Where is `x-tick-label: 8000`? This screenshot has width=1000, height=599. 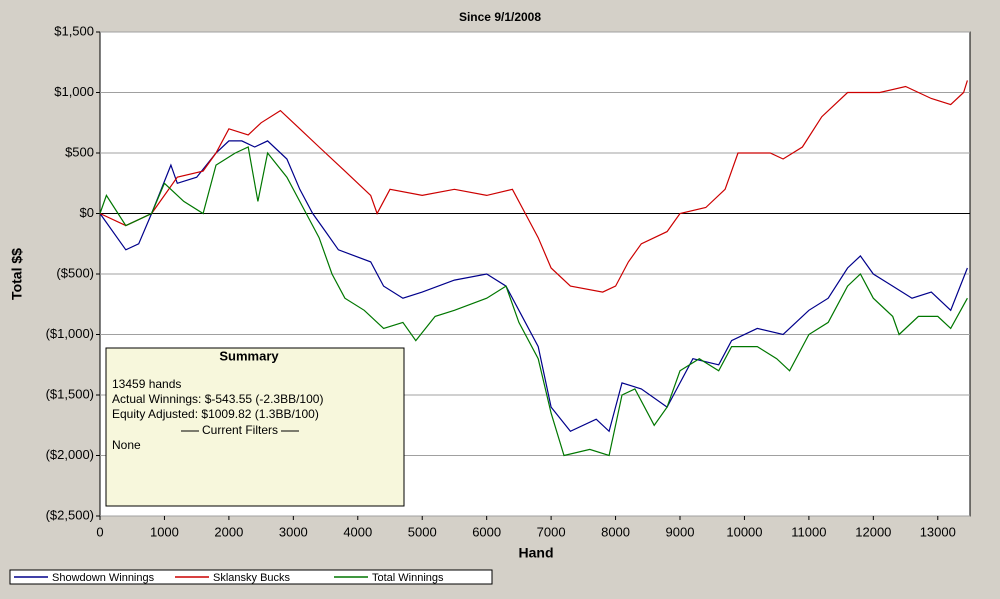 x-tick-label: 8000 is located at coordinates (615, 531).